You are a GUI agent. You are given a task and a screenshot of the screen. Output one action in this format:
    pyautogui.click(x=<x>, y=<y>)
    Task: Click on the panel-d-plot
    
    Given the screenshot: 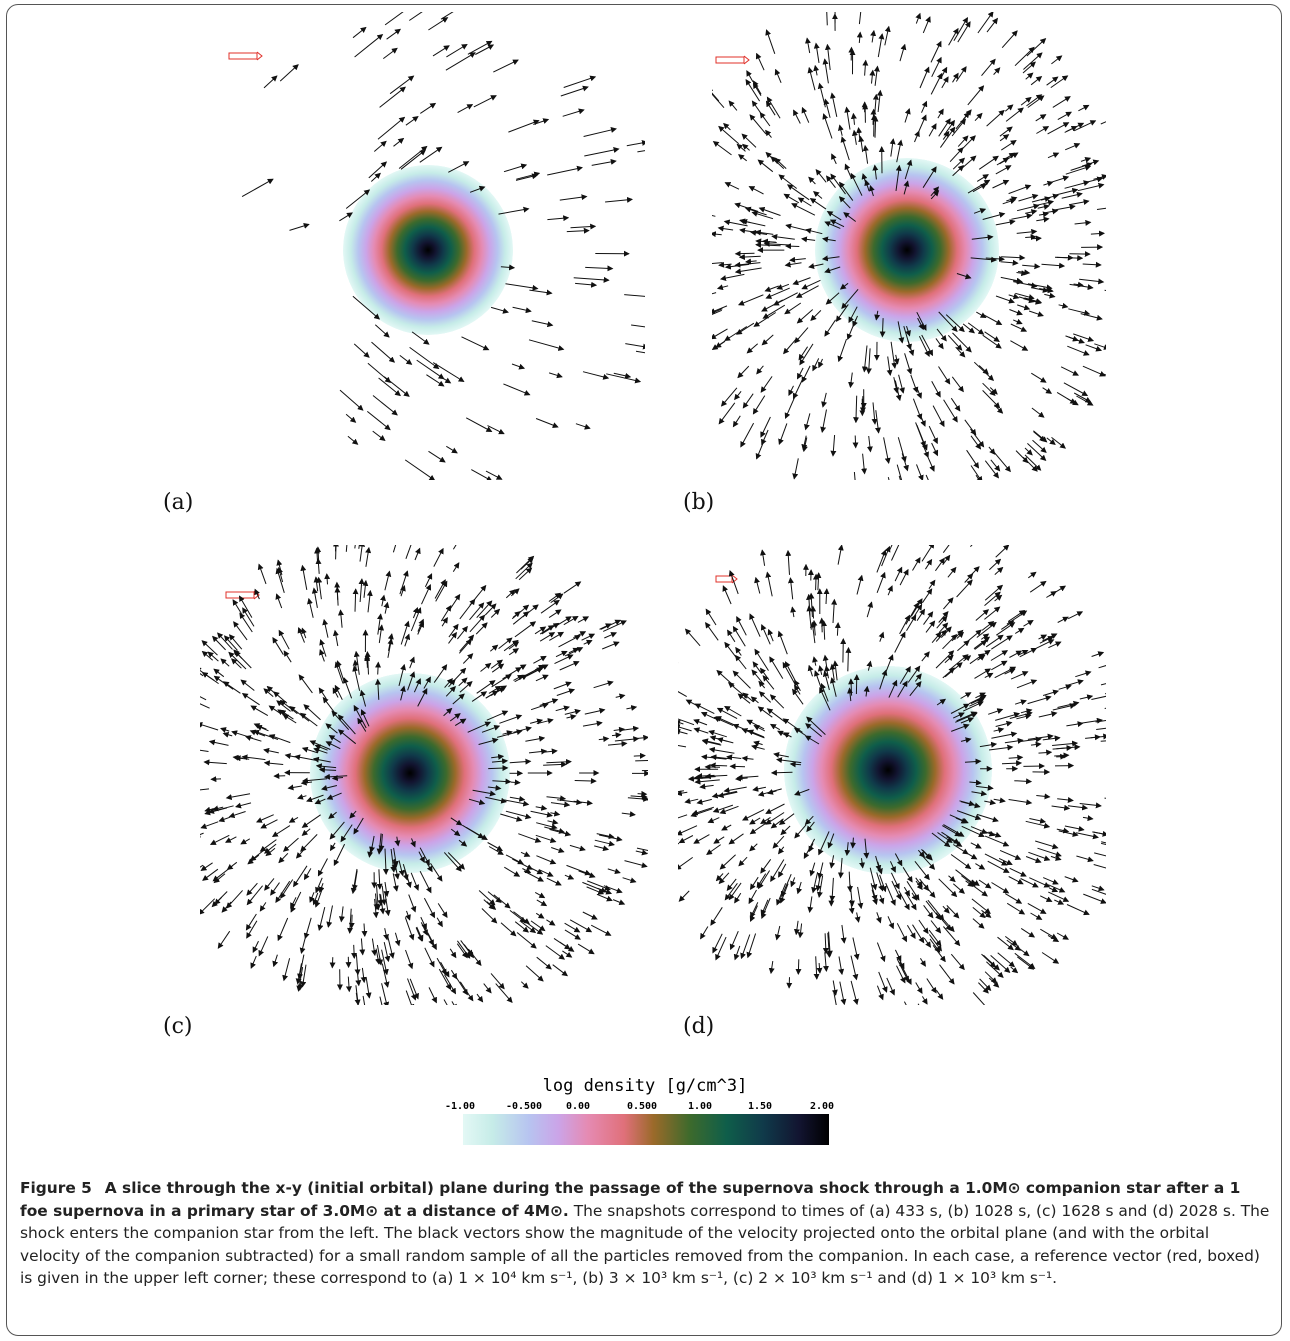 What is the action you would take?
    pyautogui.click(x=892, y=775)
    